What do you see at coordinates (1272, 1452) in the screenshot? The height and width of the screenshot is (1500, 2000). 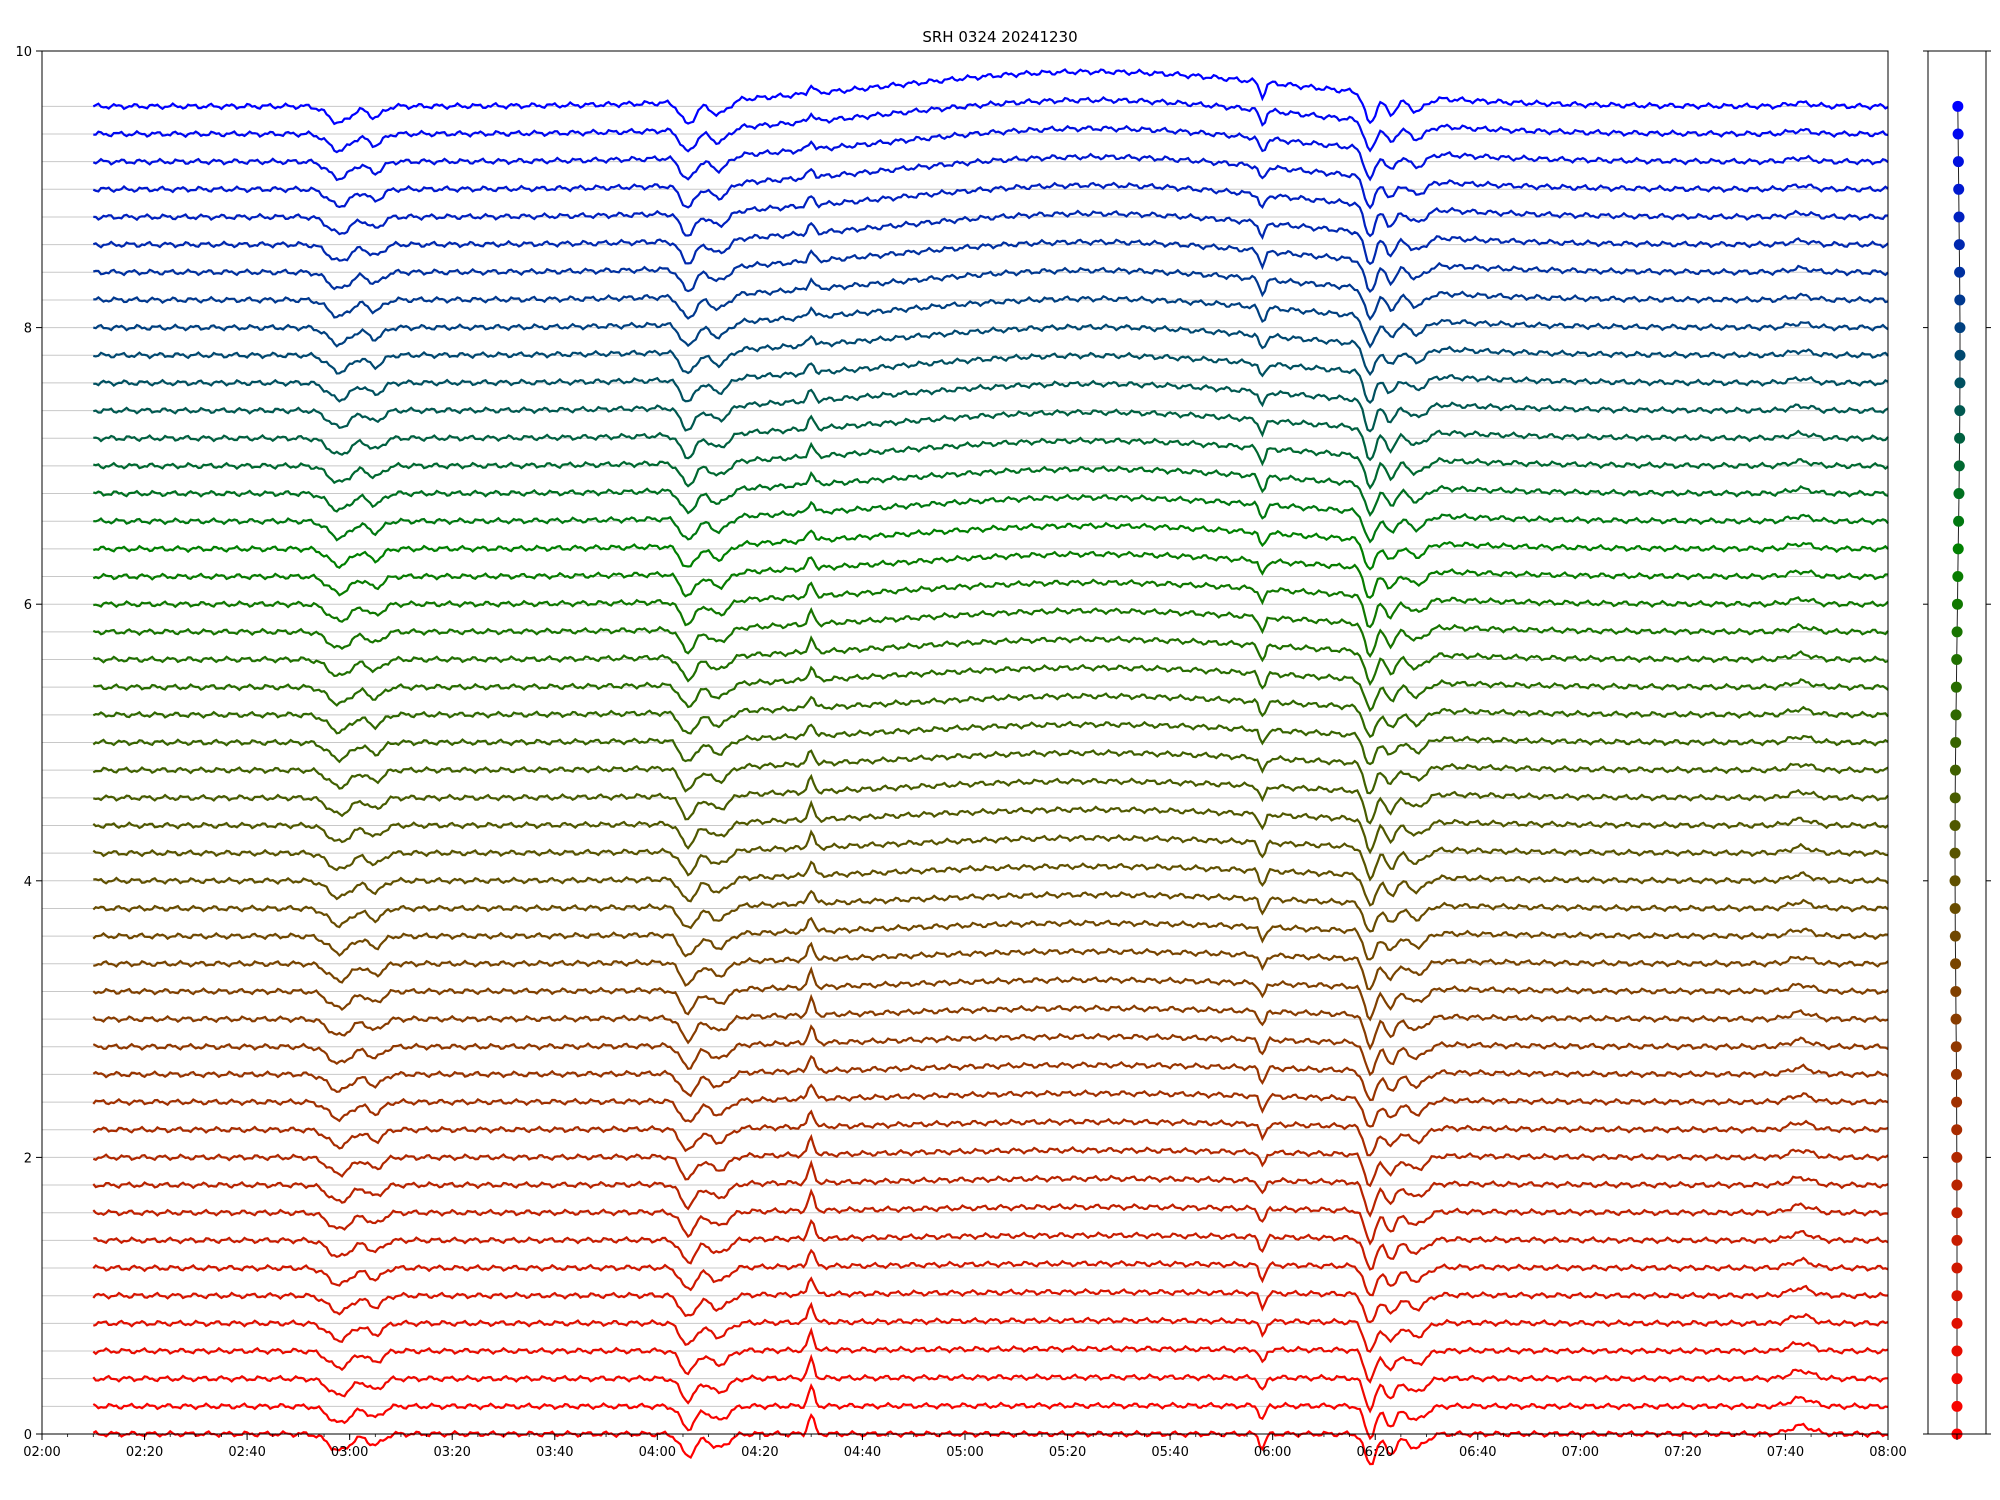 I see `x-tick-label: 06:00` at bounding box center [1272, 1452].